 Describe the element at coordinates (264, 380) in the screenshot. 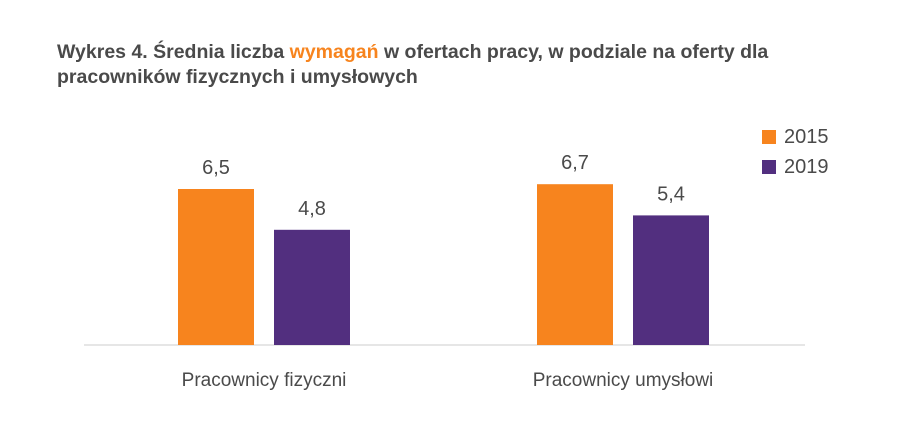

I see `category-label-1: Pracownicy fizyczni` at that location.